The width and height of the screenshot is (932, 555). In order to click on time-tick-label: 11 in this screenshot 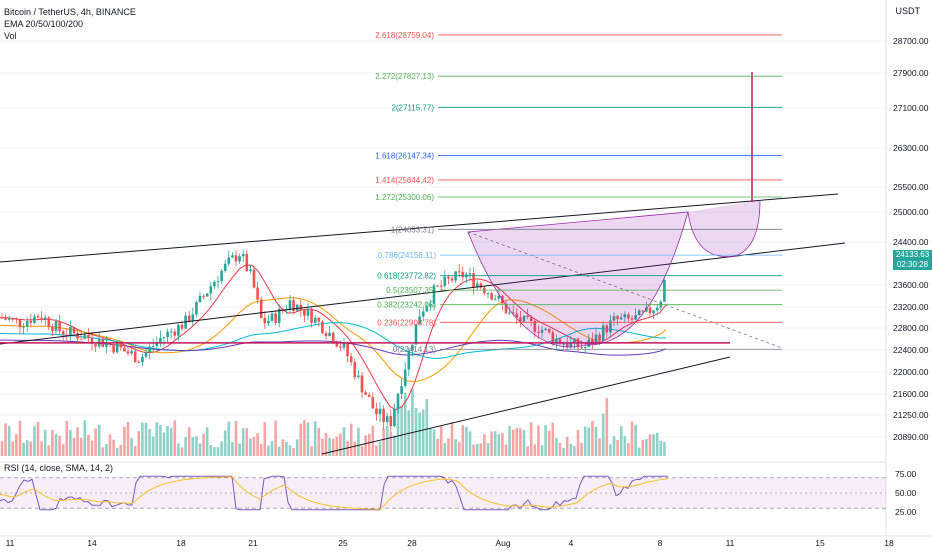, I will do `click(10, 543)`.